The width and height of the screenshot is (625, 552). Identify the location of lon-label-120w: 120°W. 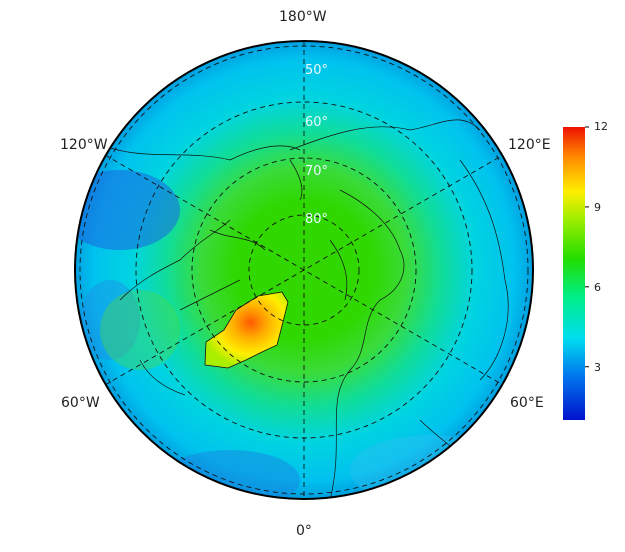
(84, 145).